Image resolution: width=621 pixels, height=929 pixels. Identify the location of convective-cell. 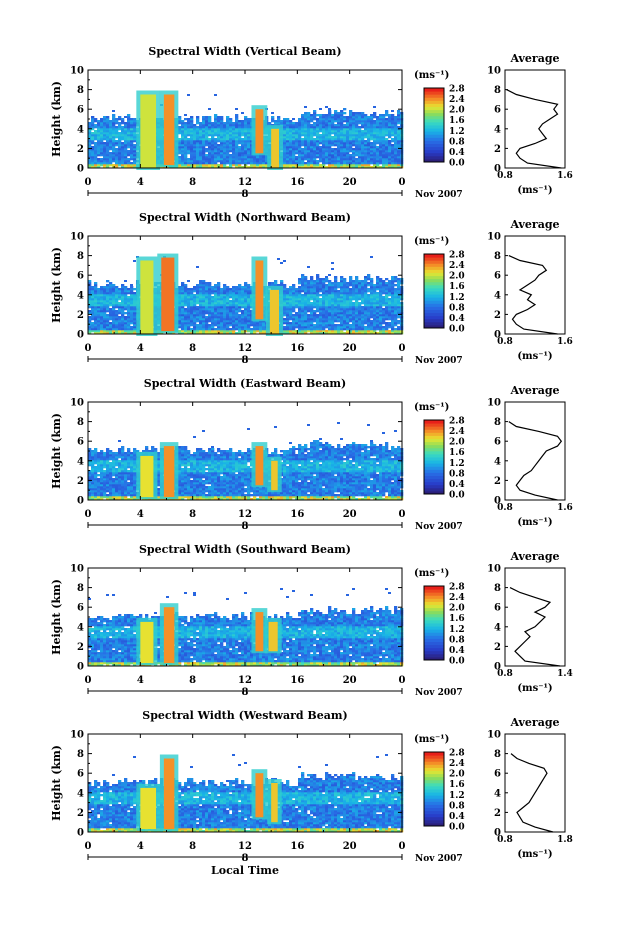
(275, 148).